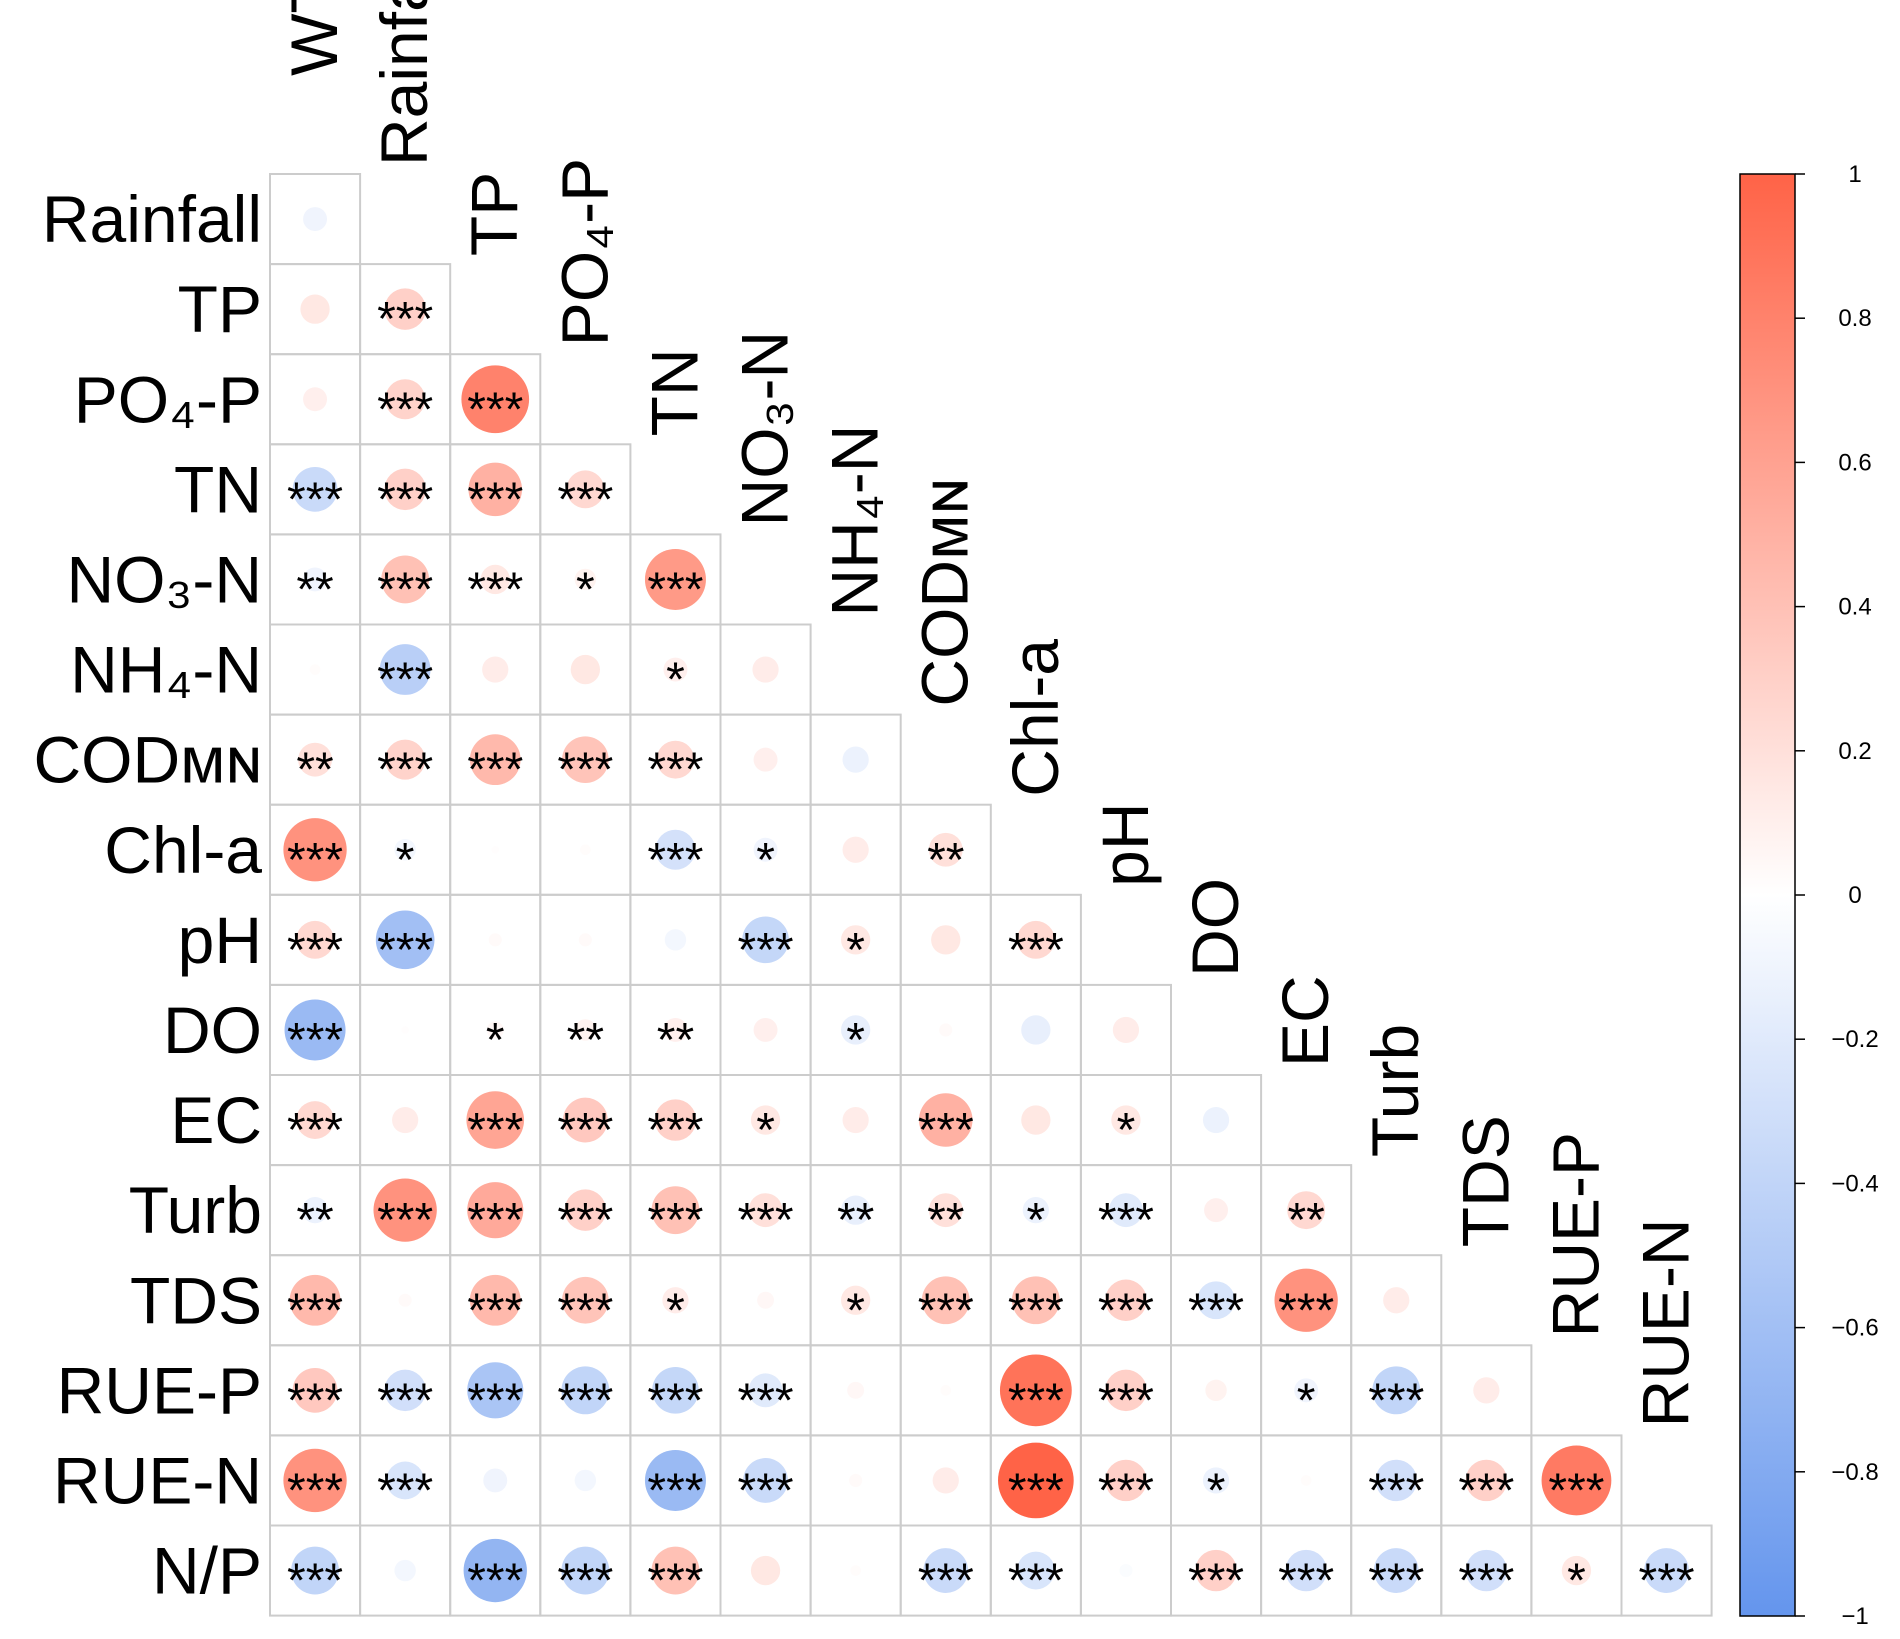 The width and height of the screenshot is (1900, 1639). I want to click on column-label: EC, so click(1305, 1021).